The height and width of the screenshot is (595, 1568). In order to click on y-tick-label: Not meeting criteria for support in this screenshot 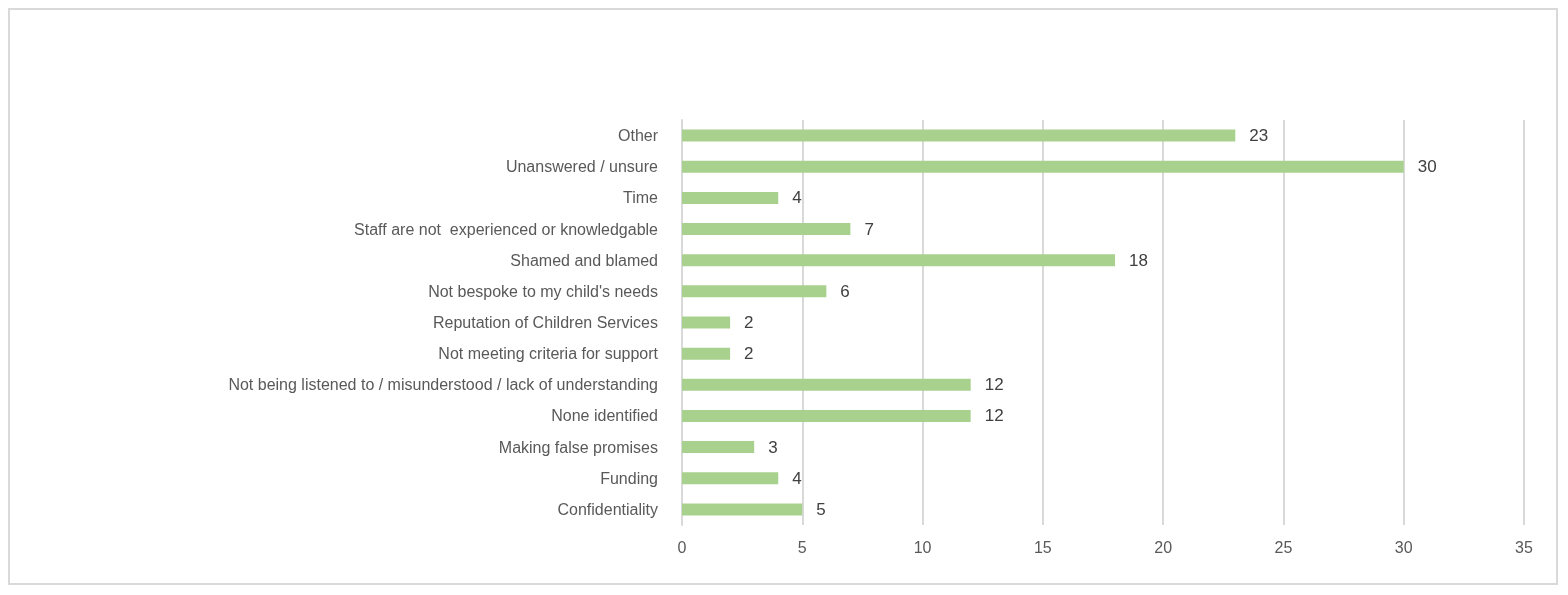, I will do `click(548, 354)`.